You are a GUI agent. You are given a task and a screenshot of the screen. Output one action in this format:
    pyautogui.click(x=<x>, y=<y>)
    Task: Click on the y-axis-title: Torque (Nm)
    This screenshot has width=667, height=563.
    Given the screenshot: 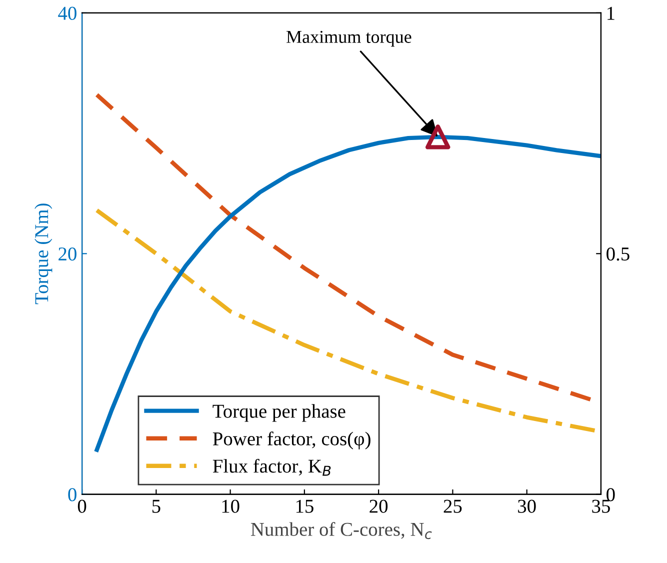 What is the action you would take?
    pyautogui.click(x=43, y=254)
    